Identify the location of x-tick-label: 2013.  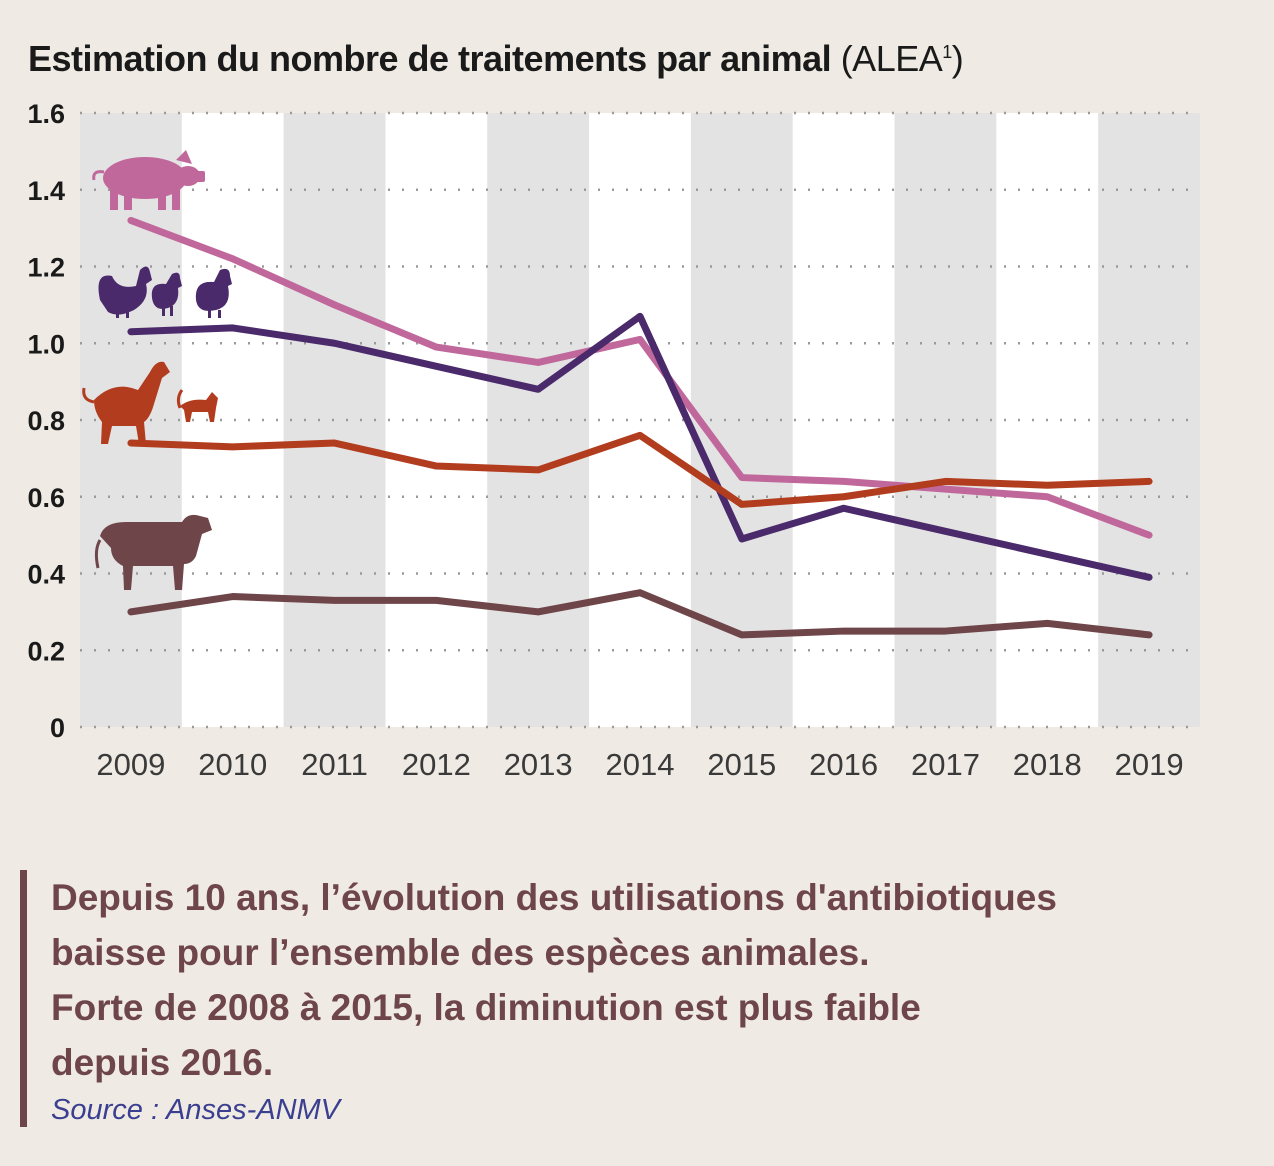
(538, 764).